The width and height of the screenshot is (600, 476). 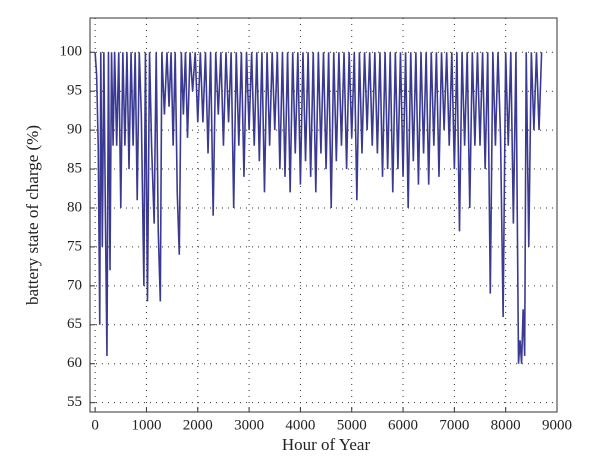 What do you see at coordinates (74, 363) in the screenshot?
I see `y-tick-label: 60` at bounding box center [74, 363].